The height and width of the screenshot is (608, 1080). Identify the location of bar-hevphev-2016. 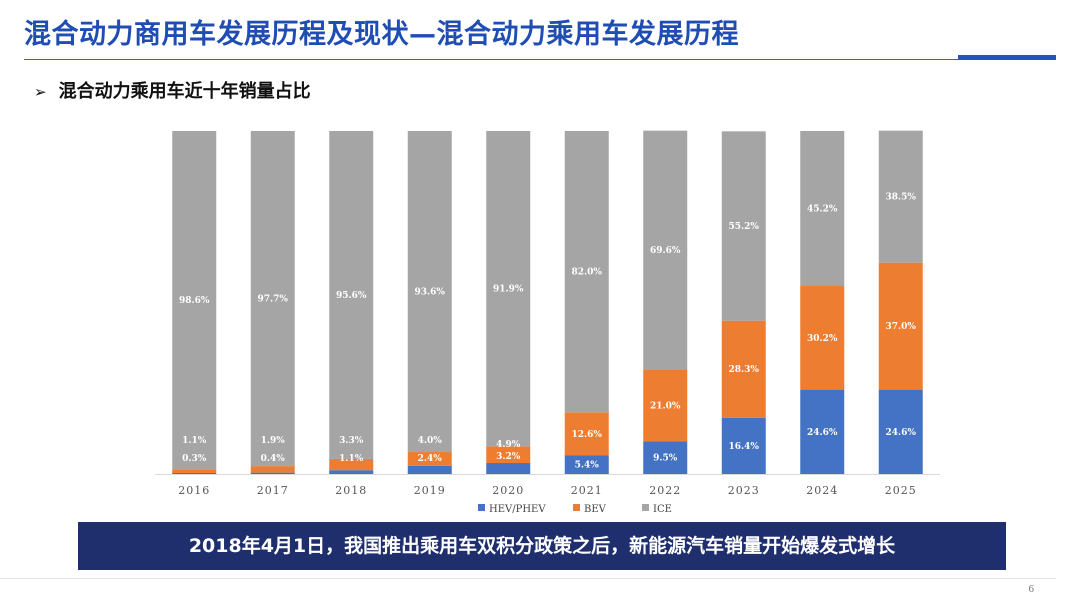
(194, 473).